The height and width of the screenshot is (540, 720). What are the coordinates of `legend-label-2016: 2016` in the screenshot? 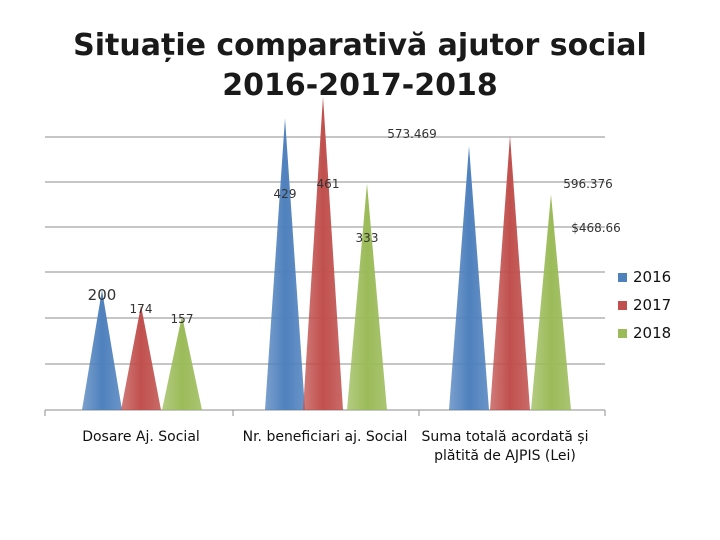 It's located at (652, 277).